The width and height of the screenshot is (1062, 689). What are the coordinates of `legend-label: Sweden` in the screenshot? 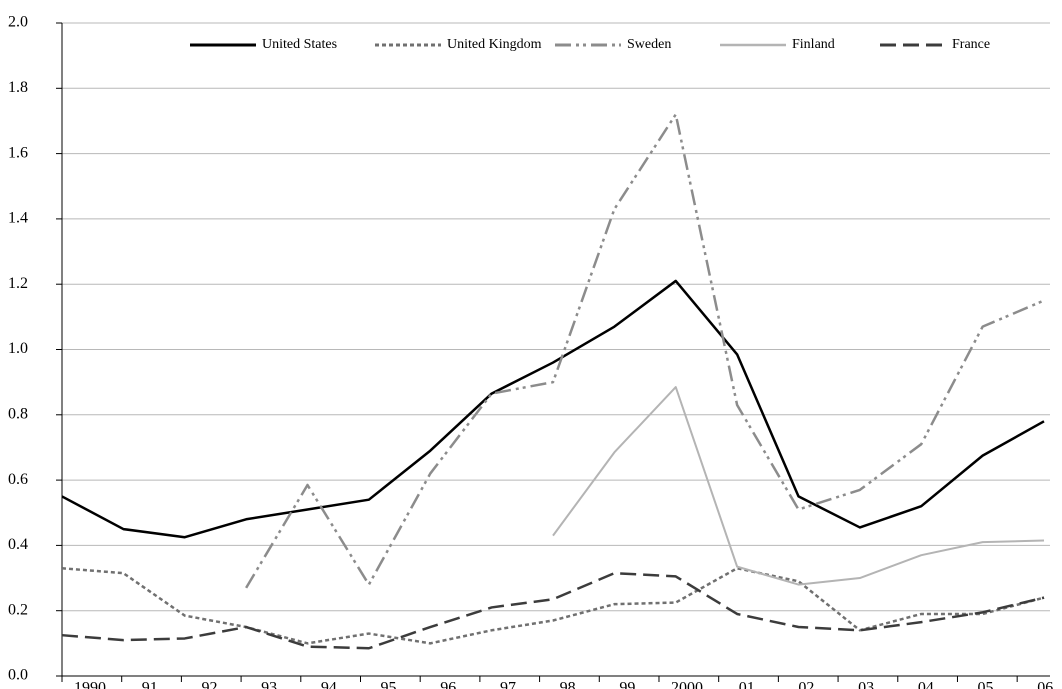 It's located at (649, 44).